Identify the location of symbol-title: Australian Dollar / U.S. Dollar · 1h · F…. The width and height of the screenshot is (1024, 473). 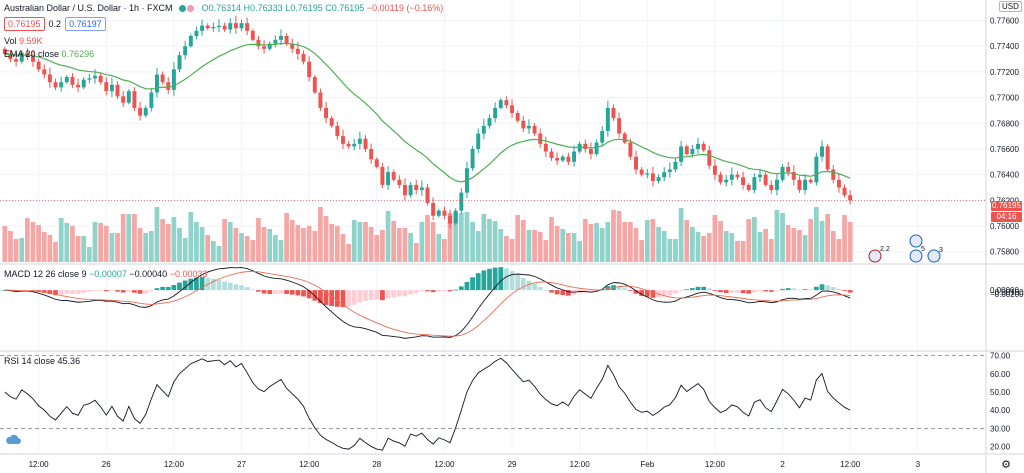
(88, 8).